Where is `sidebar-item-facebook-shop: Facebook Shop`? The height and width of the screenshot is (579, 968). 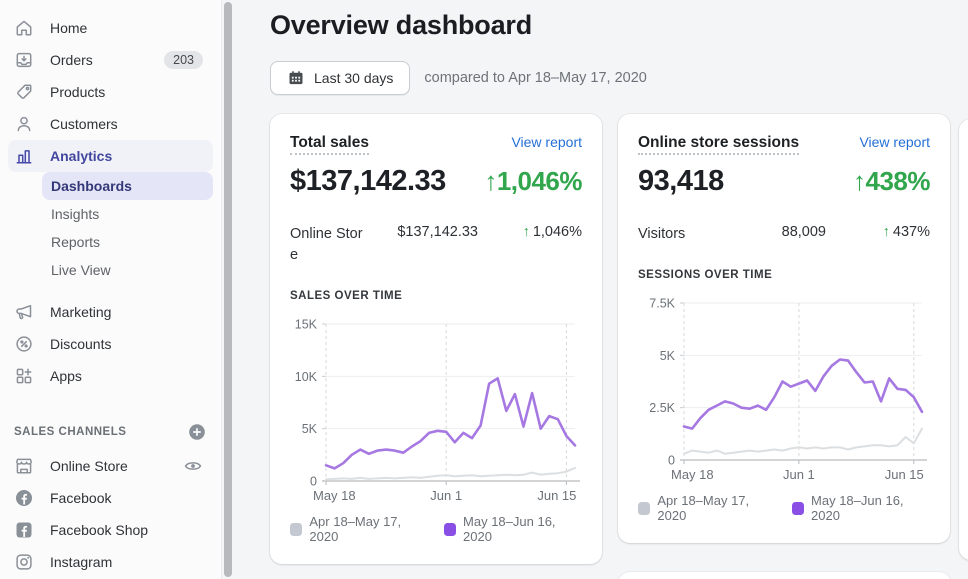
sidebar-item-facebook-shop: Facebook Shop is located at coordinates (110, 530).